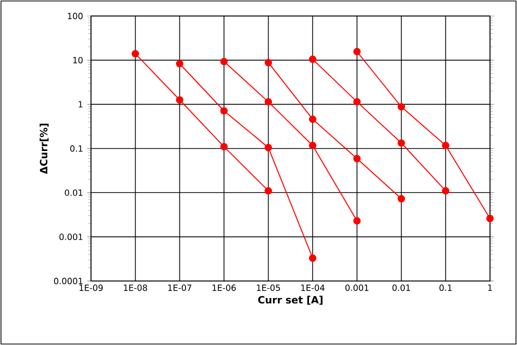 This screenshot has height=345, width=517. Describe the element at coordinates (356, 287) in the screenshot. I see `x-tick-label: 0.001` at that location.